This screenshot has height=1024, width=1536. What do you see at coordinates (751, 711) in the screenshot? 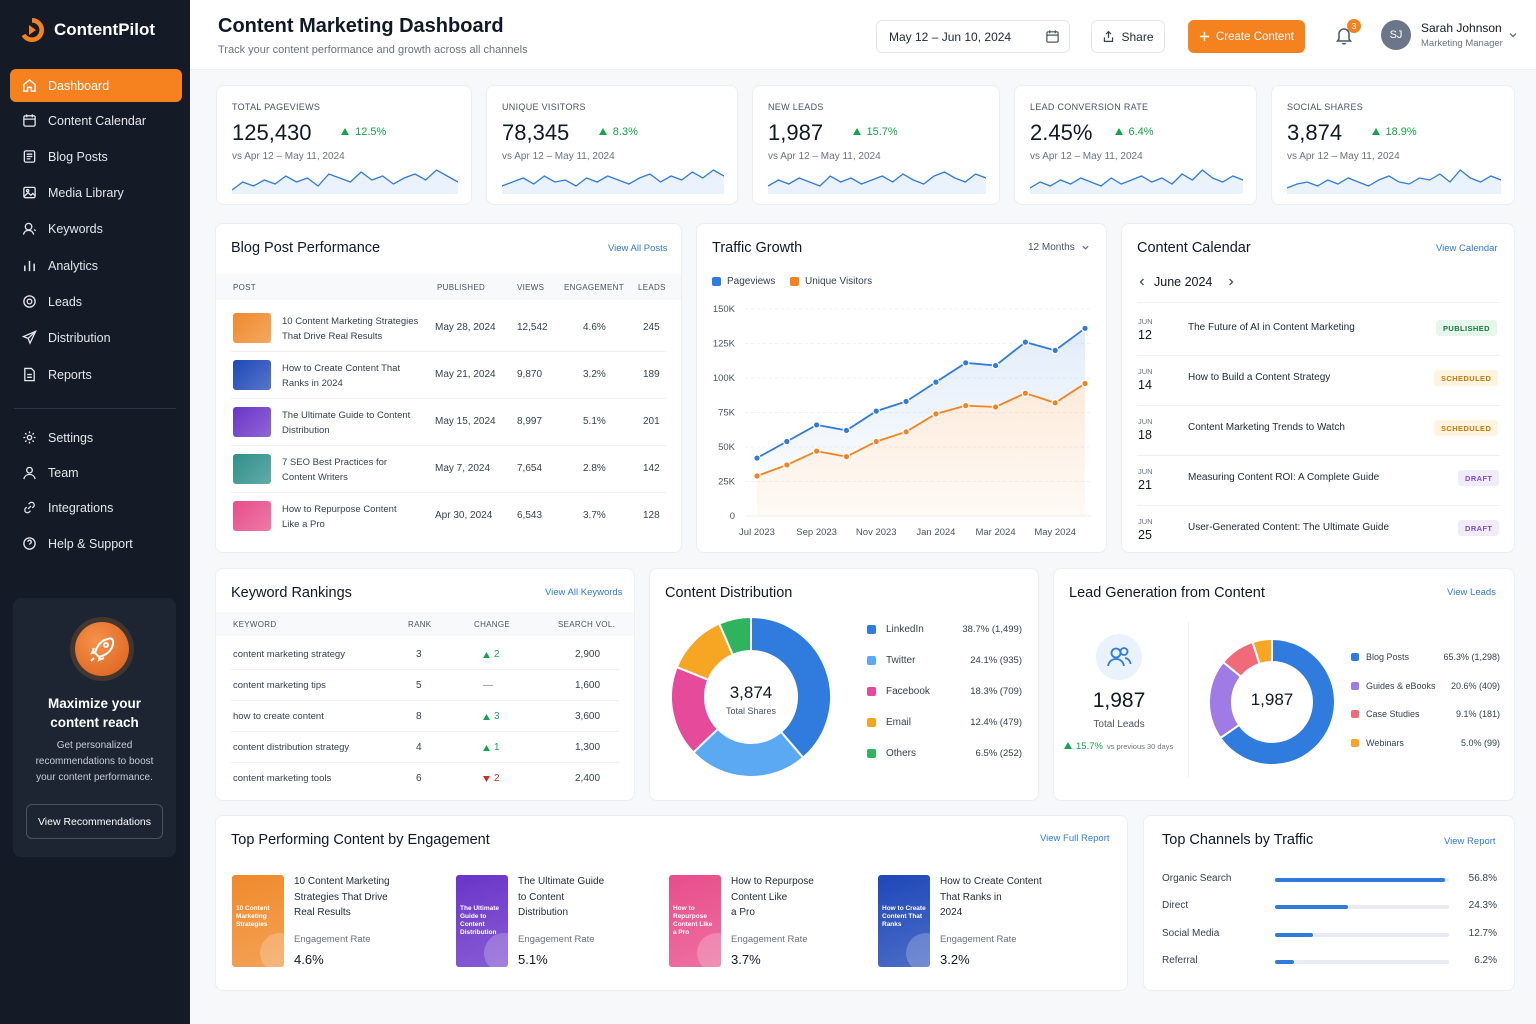
I see `donut-total-label: Total Shares` at bounding box center [751, 711].